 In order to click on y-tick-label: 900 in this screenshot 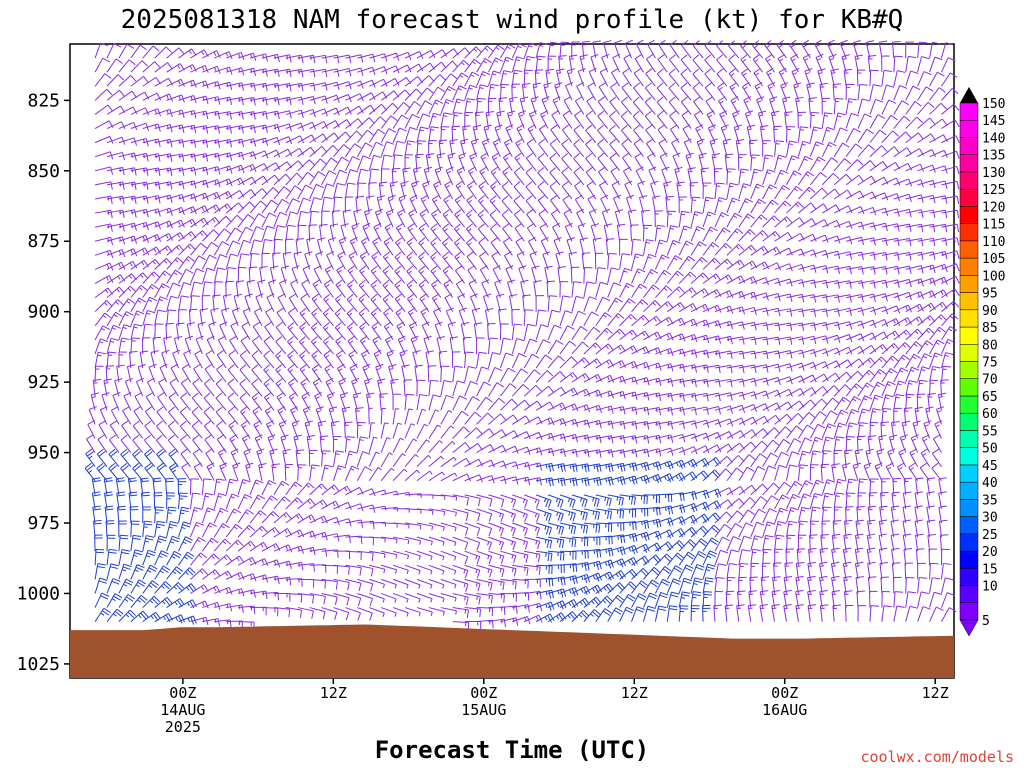, I will do `click(43, 312)`.